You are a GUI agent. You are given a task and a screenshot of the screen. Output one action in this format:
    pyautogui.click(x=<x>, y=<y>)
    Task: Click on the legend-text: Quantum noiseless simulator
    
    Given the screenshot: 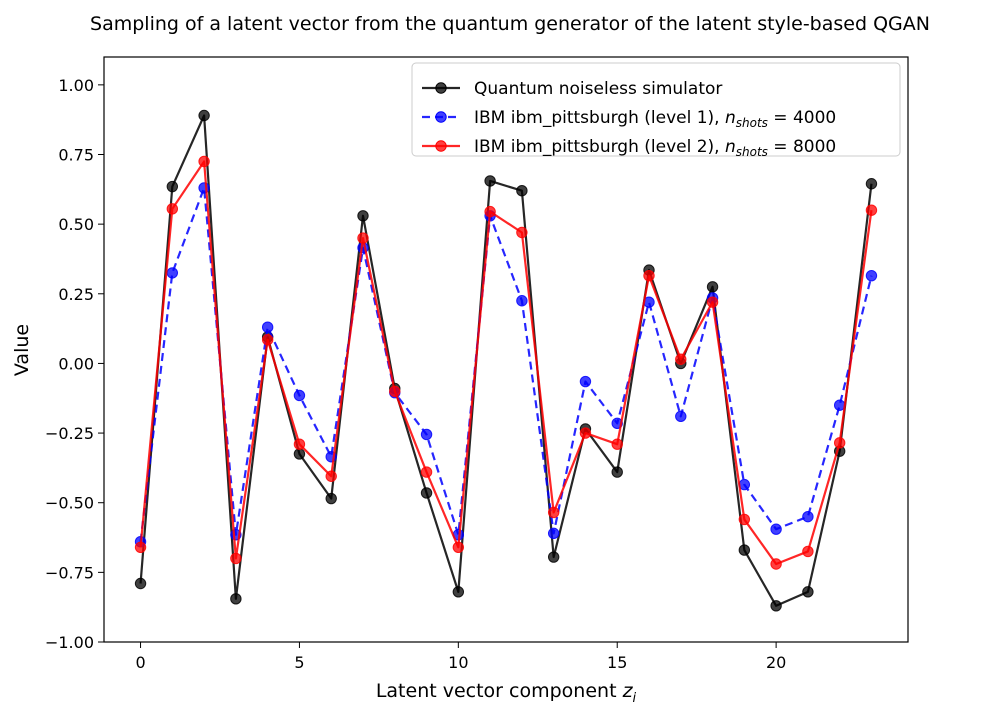 What is the action you would take?
    pyautogui.click(x=598, y=89)
    